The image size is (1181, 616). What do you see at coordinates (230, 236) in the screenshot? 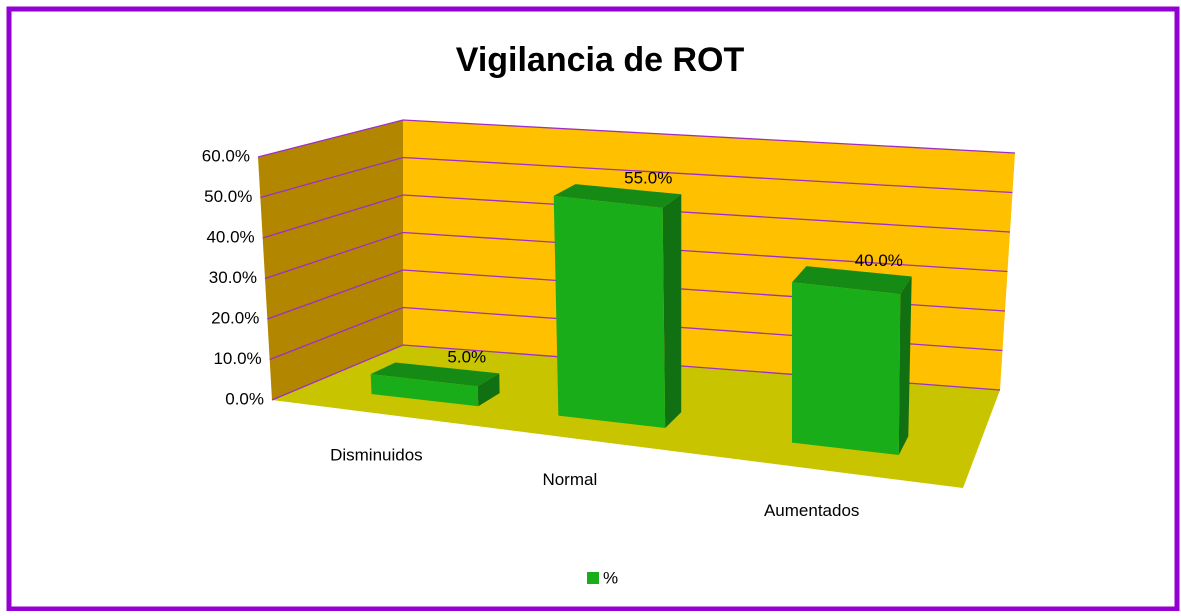
I see `y-tick-label: 40.0%` at bounding box center [230, 236].